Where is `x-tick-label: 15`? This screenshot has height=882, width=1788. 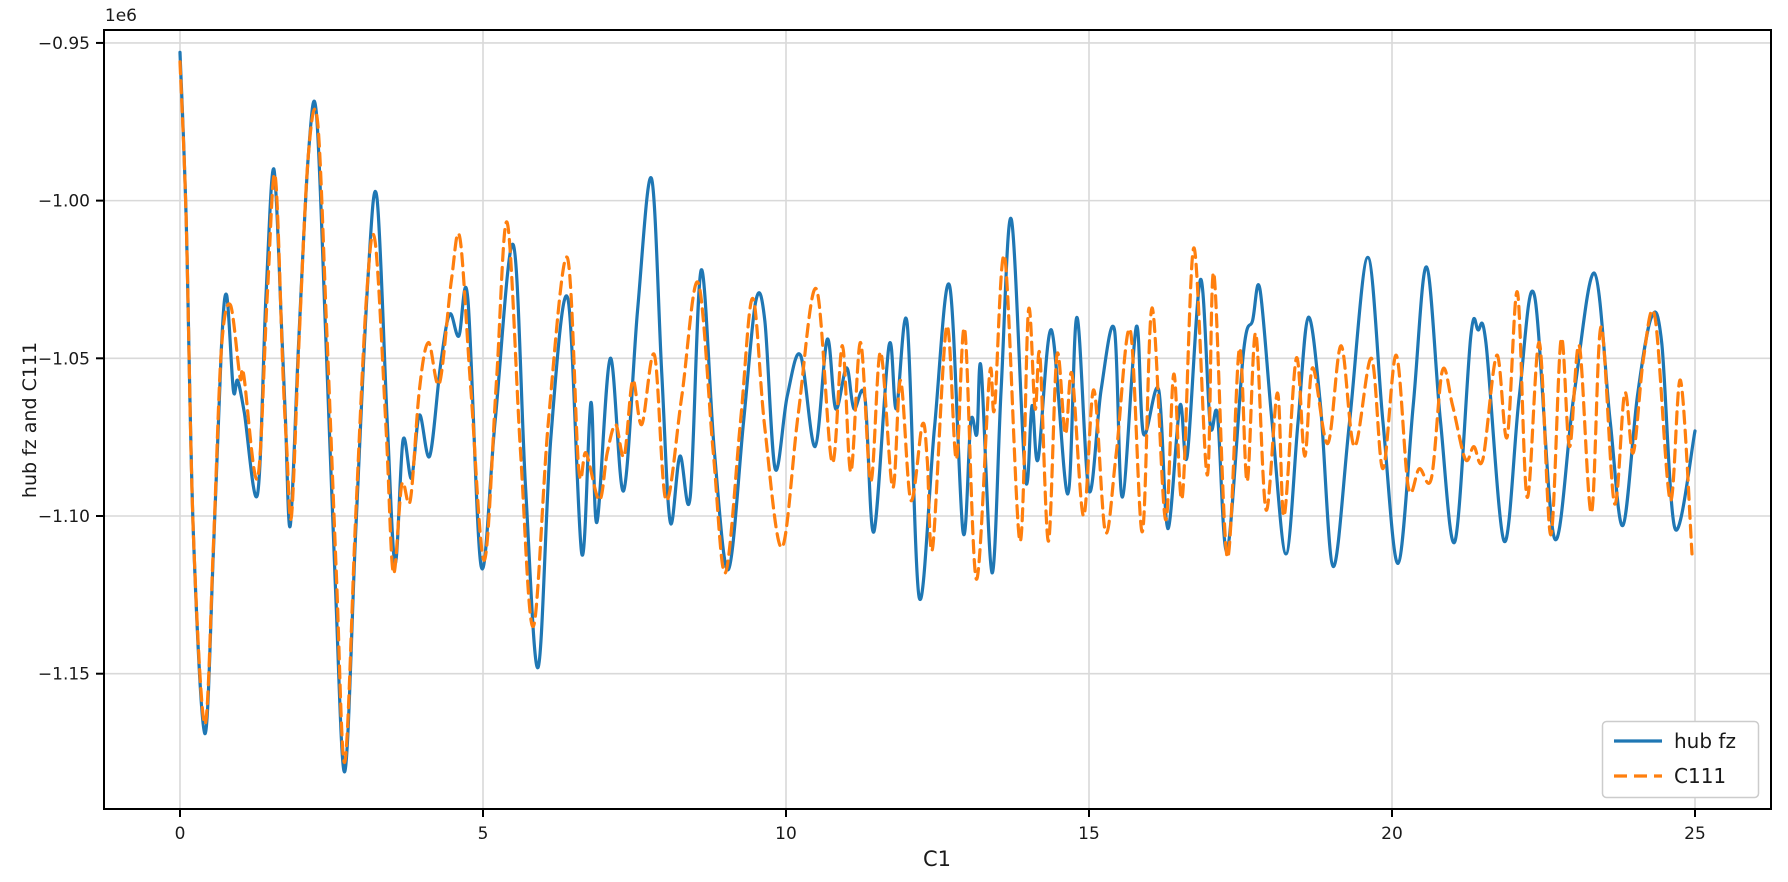 x-tick-label: 15 is located at coordinates (1089, 834).